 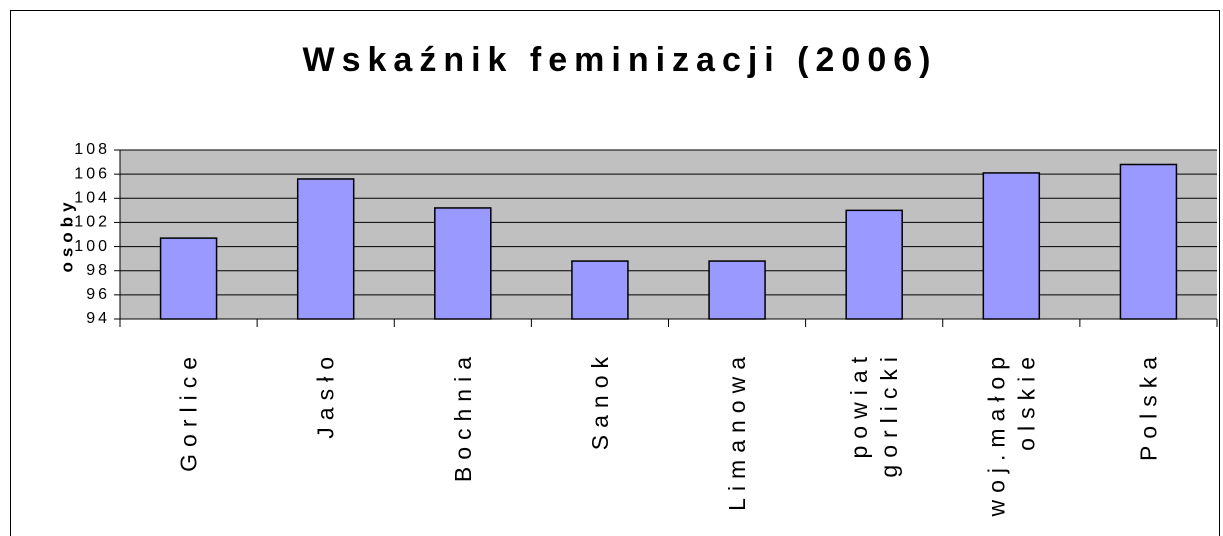 I want to click on y-tick-label: 98, so click(x=98, y=270).